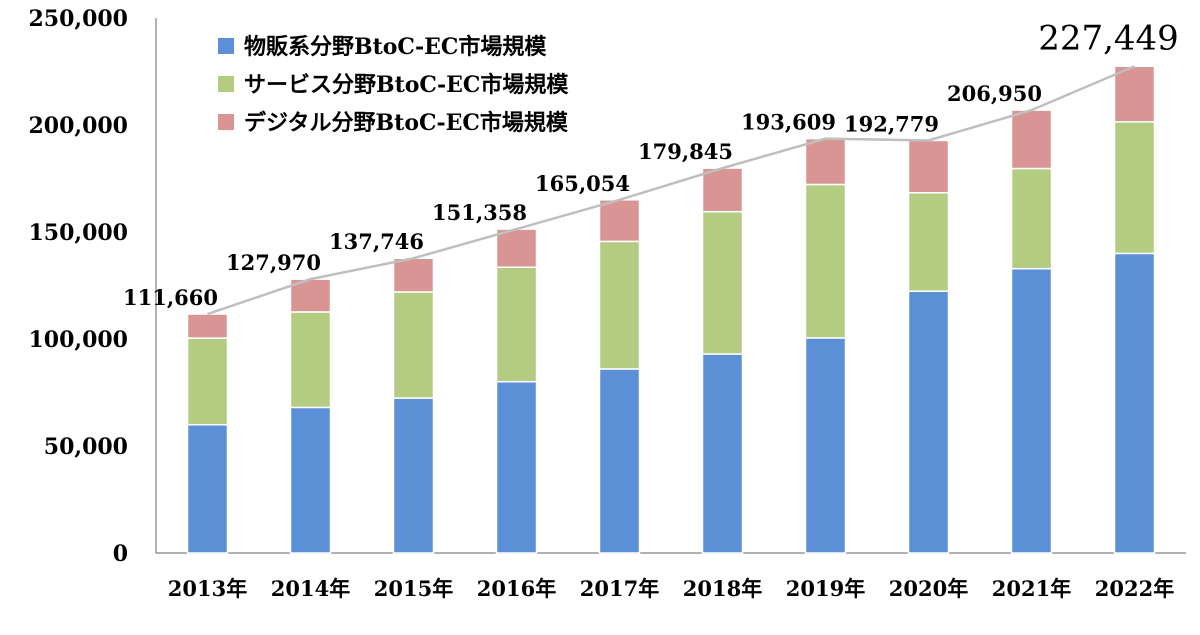  I want to click on x-tick-label: 2014年, so click(310, 588).